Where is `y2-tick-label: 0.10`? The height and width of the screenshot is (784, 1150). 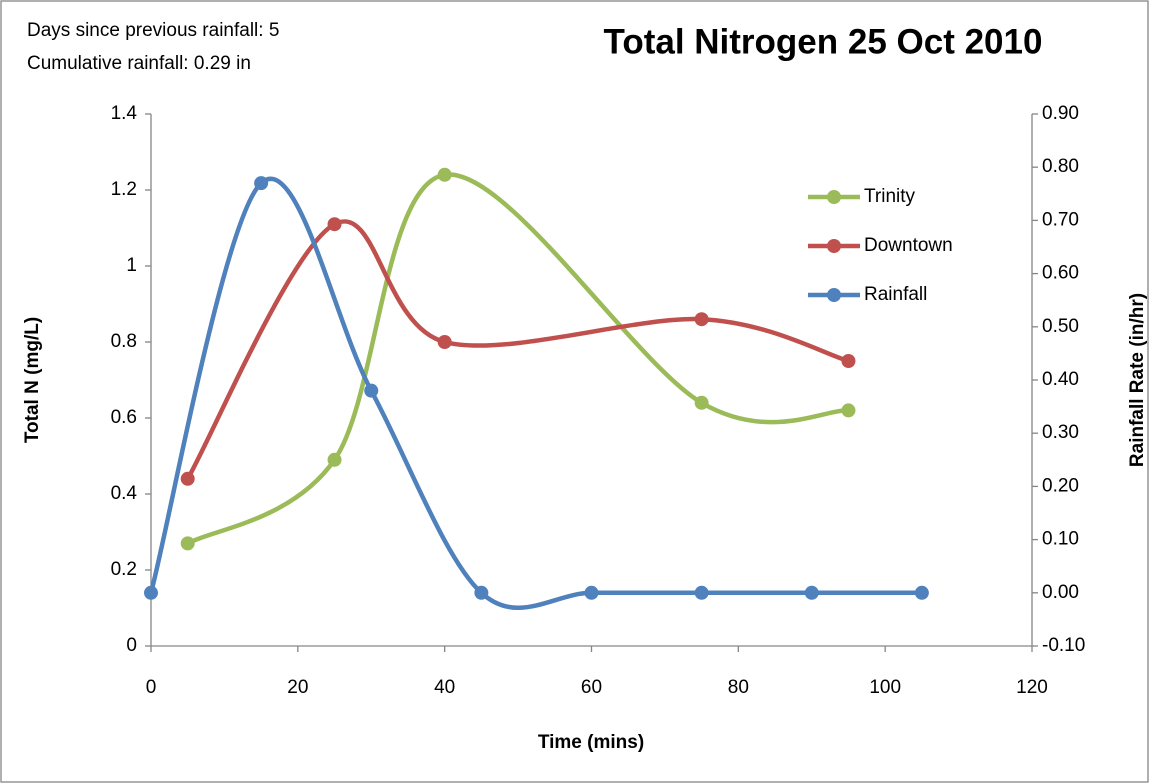
y2-tick-label: 0.10 is located at coordinates (1060, 539).